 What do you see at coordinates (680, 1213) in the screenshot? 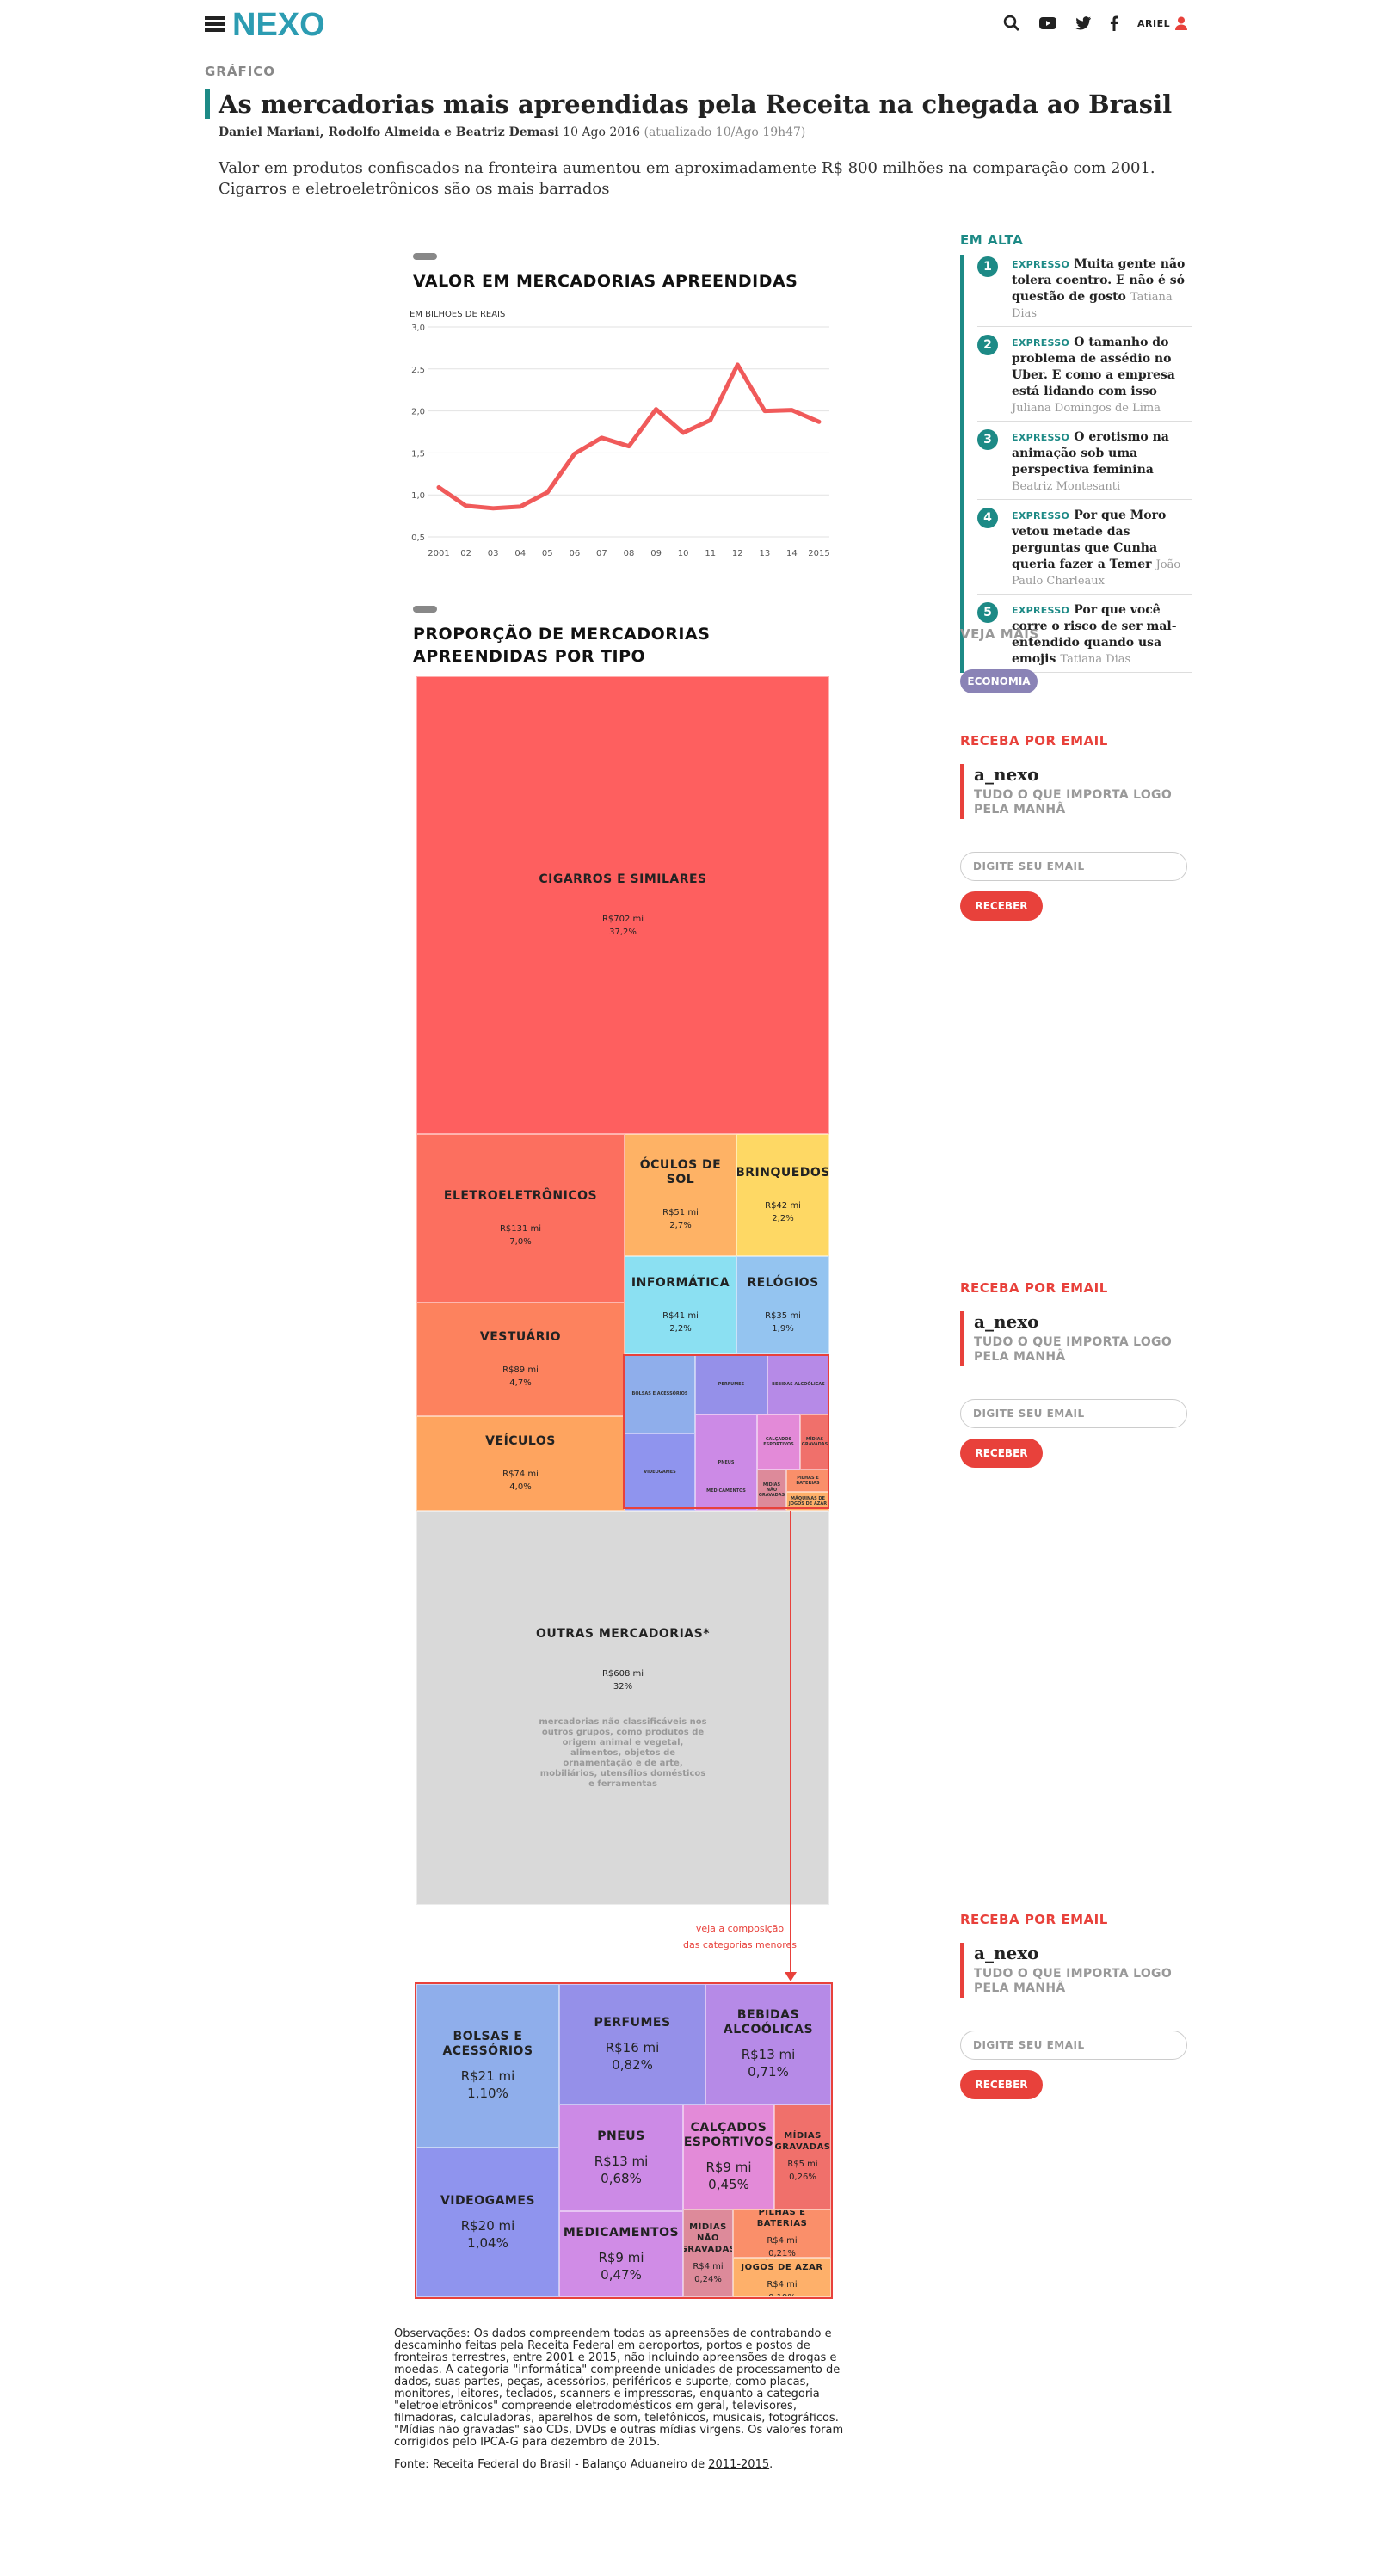
I see `tile-value: R$51 mi` at bounding box center [680, 1213].